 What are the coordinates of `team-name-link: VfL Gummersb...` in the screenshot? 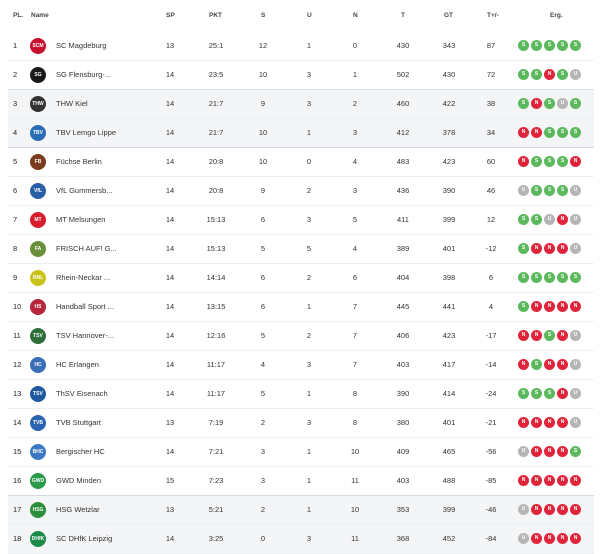 It's located at (84, 190).